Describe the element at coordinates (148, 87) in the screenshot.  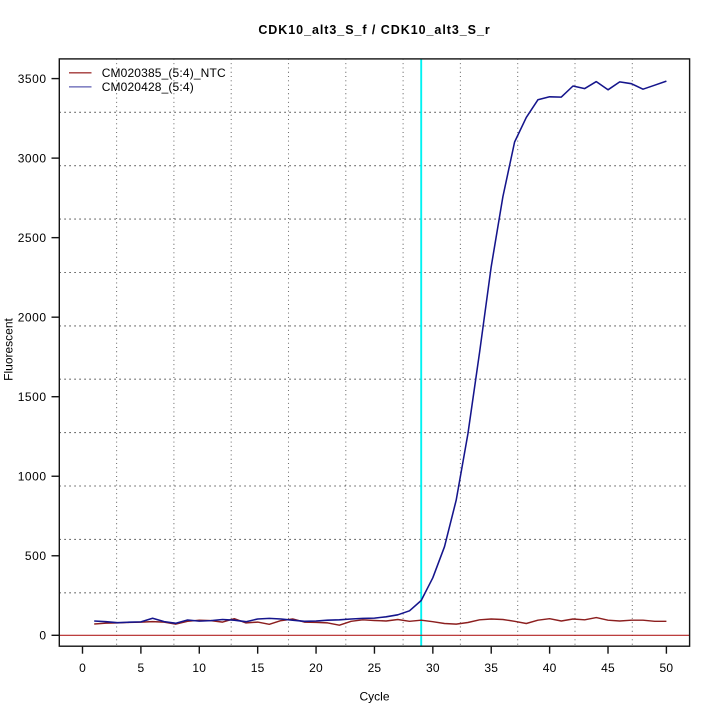
I see `svg-text: CM020428_(5:4)` at that location.